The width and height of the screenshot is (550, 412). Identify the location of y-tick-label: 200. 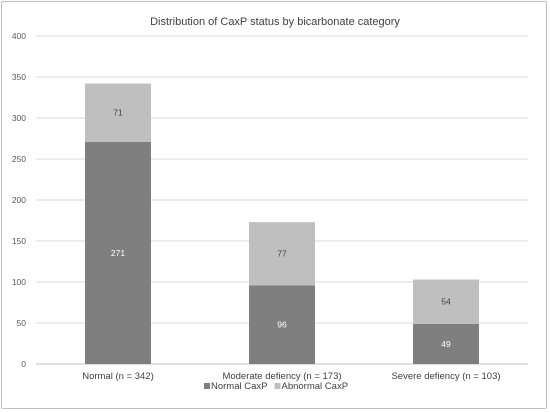
(19, 200).